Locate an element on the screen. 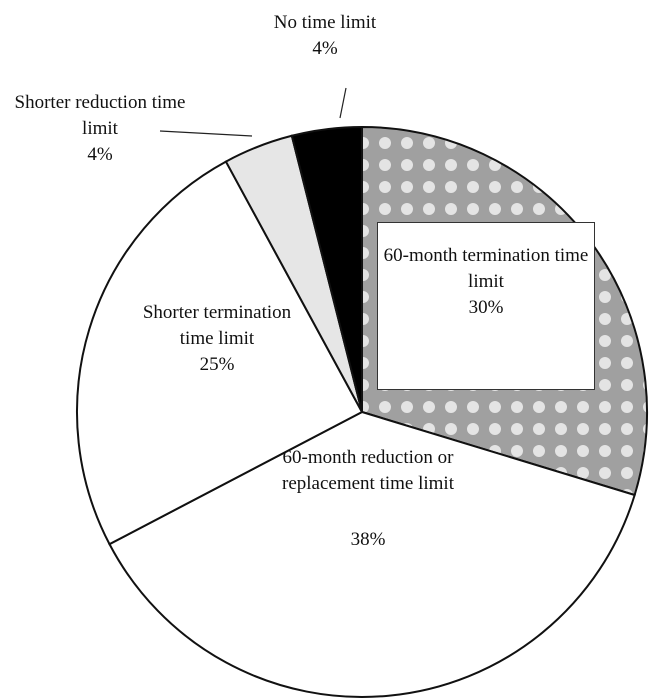  slice-label: Shorter reduction time limit 4% is located at coordinates (100, 129).